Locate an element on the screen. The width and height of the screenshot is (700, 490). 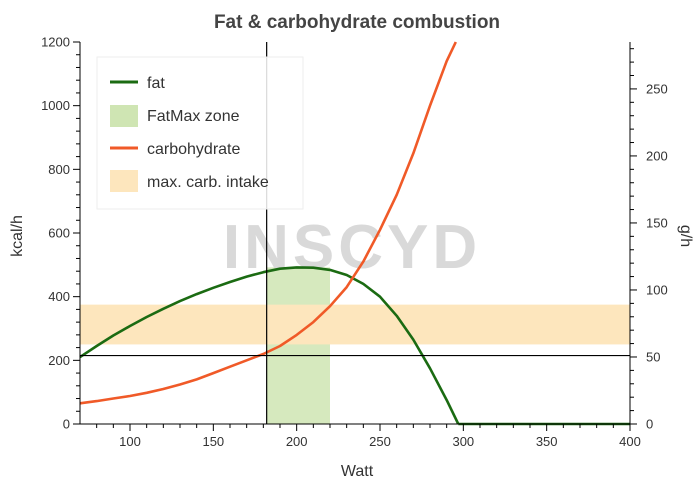
x-tick-label: 350 is located at coordinates (547, 441).